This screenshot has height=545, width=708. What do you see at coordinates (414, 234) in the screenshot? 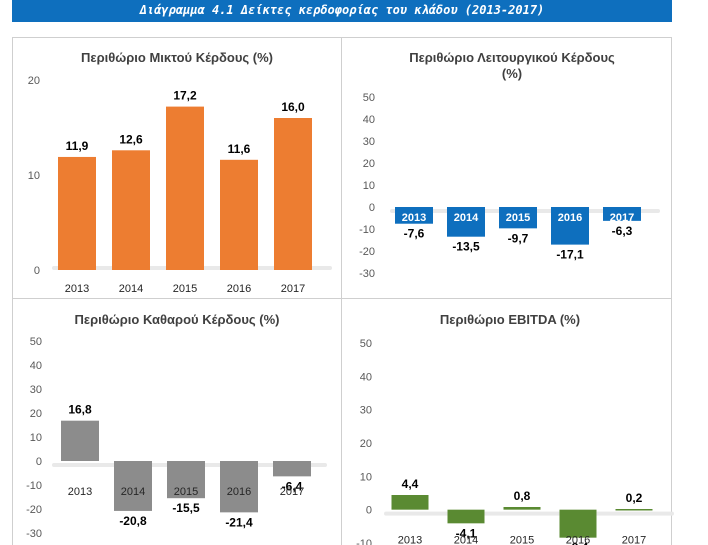
I see `value-label: -7,6` at bounding box center [414, 234].